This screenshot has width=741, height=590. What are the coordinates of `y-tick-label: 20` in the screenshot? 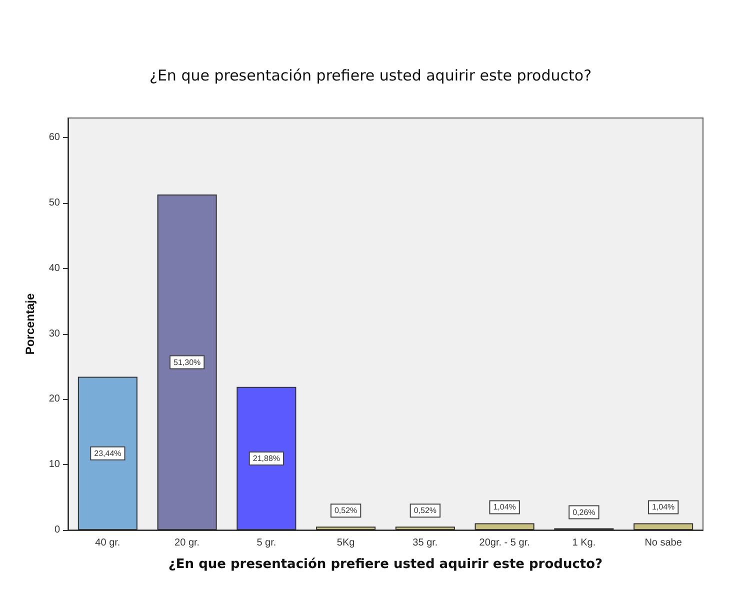 It's located at (54, 399).